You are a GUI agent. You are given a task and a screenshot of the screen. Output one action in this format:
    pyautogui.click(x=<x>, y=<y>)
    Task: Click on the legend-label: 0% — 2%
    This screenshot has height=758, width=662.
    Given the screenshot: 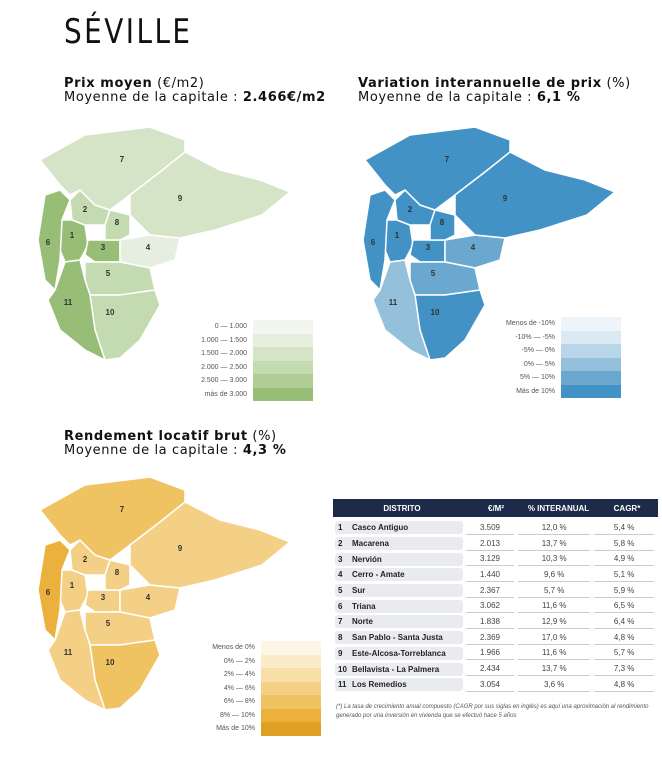 What is the action you would take?
    pyautogui.click(x=239, y=661)
    